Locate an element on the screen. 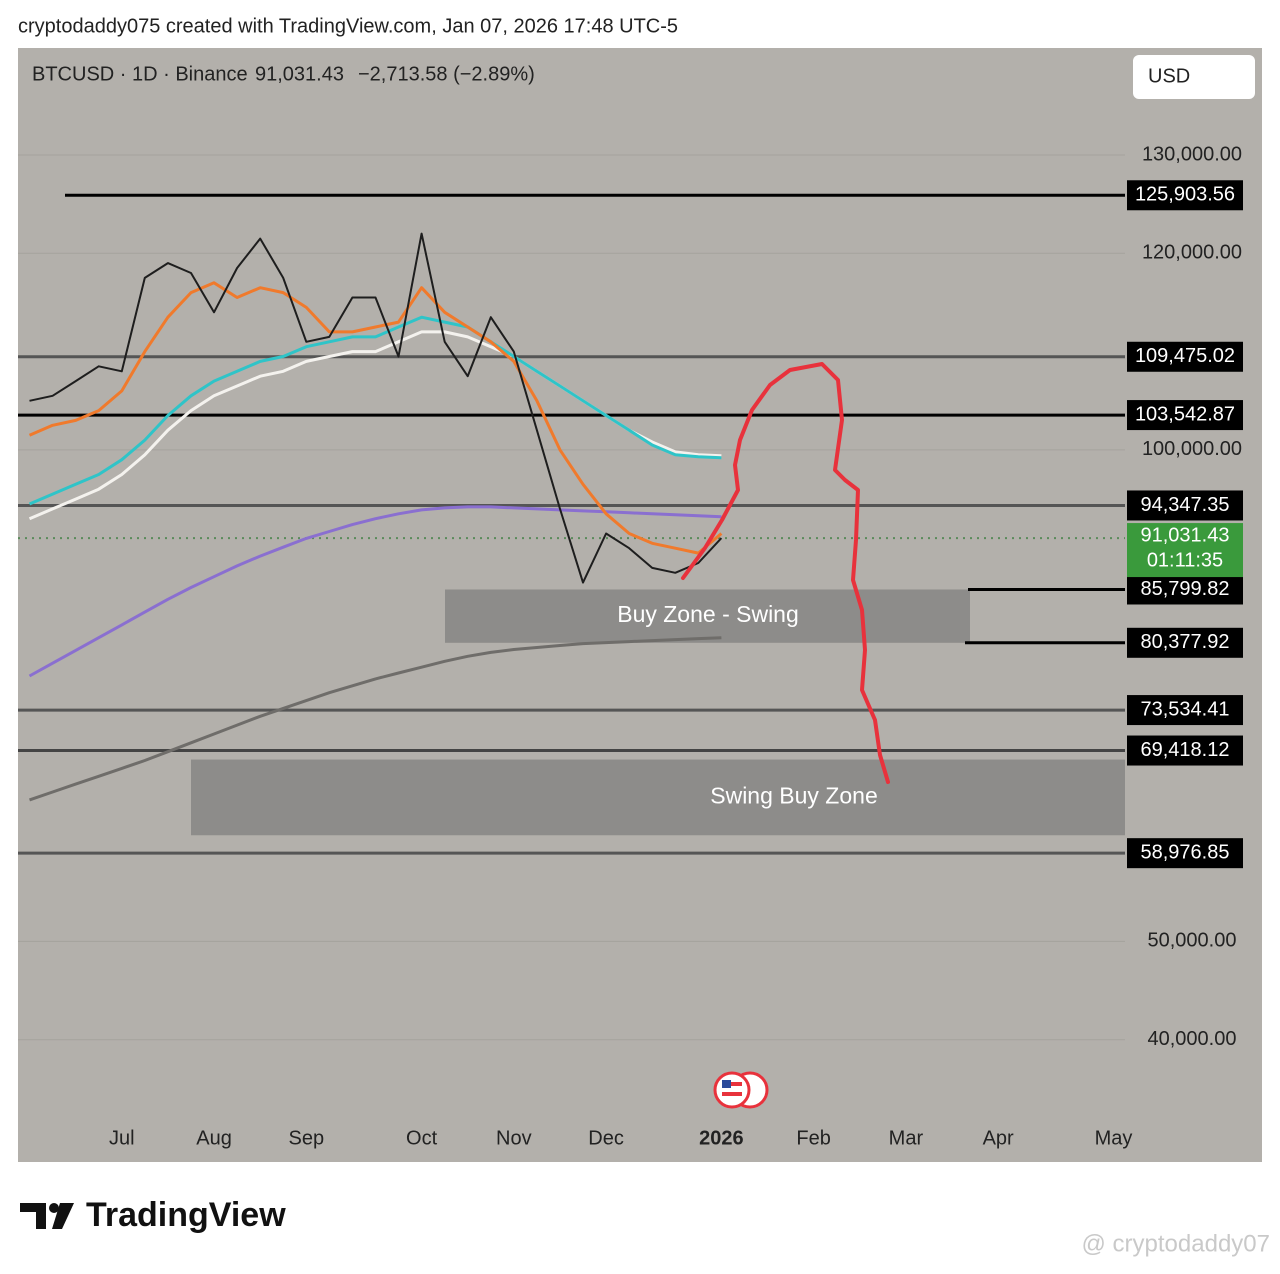 The height and width of the screenshot is (1274, 1280). x-tick-label: Oct is located at coordinates (422, 1138).